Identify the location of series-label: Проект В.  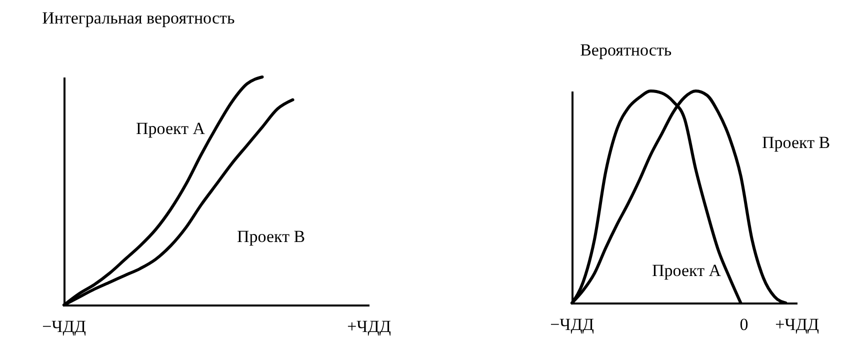
(796, 142).